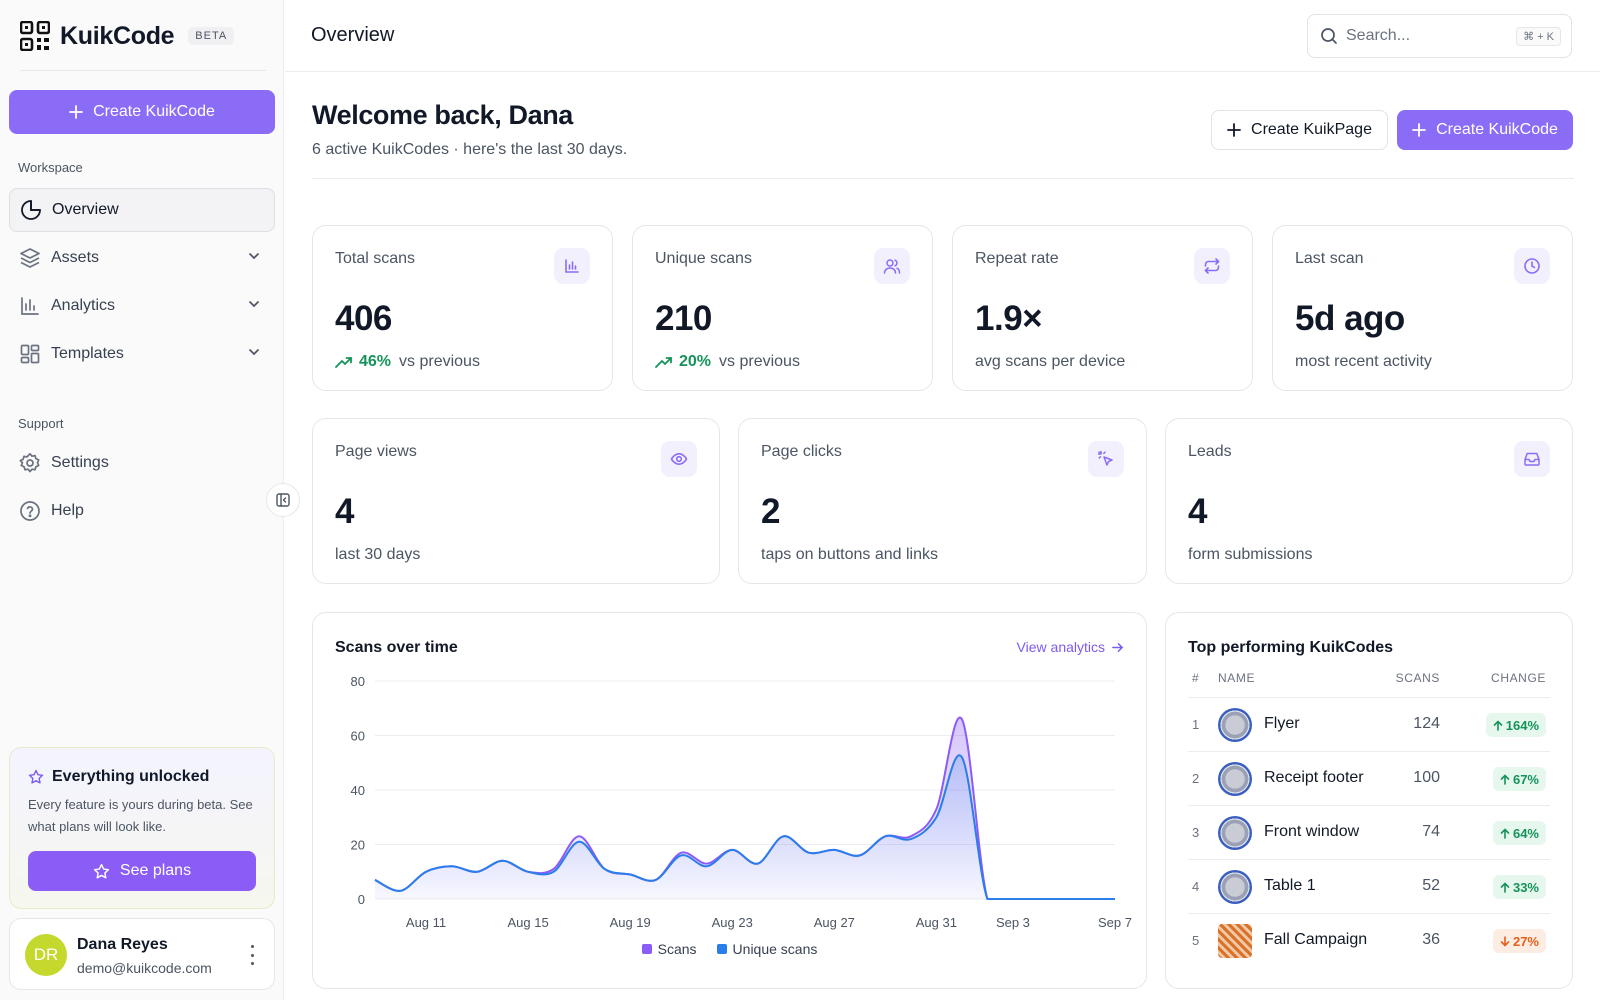 The width and height of the screenshot is (1600, 1000). I want to click on legend-label: Unique scans, so click(775, 949).